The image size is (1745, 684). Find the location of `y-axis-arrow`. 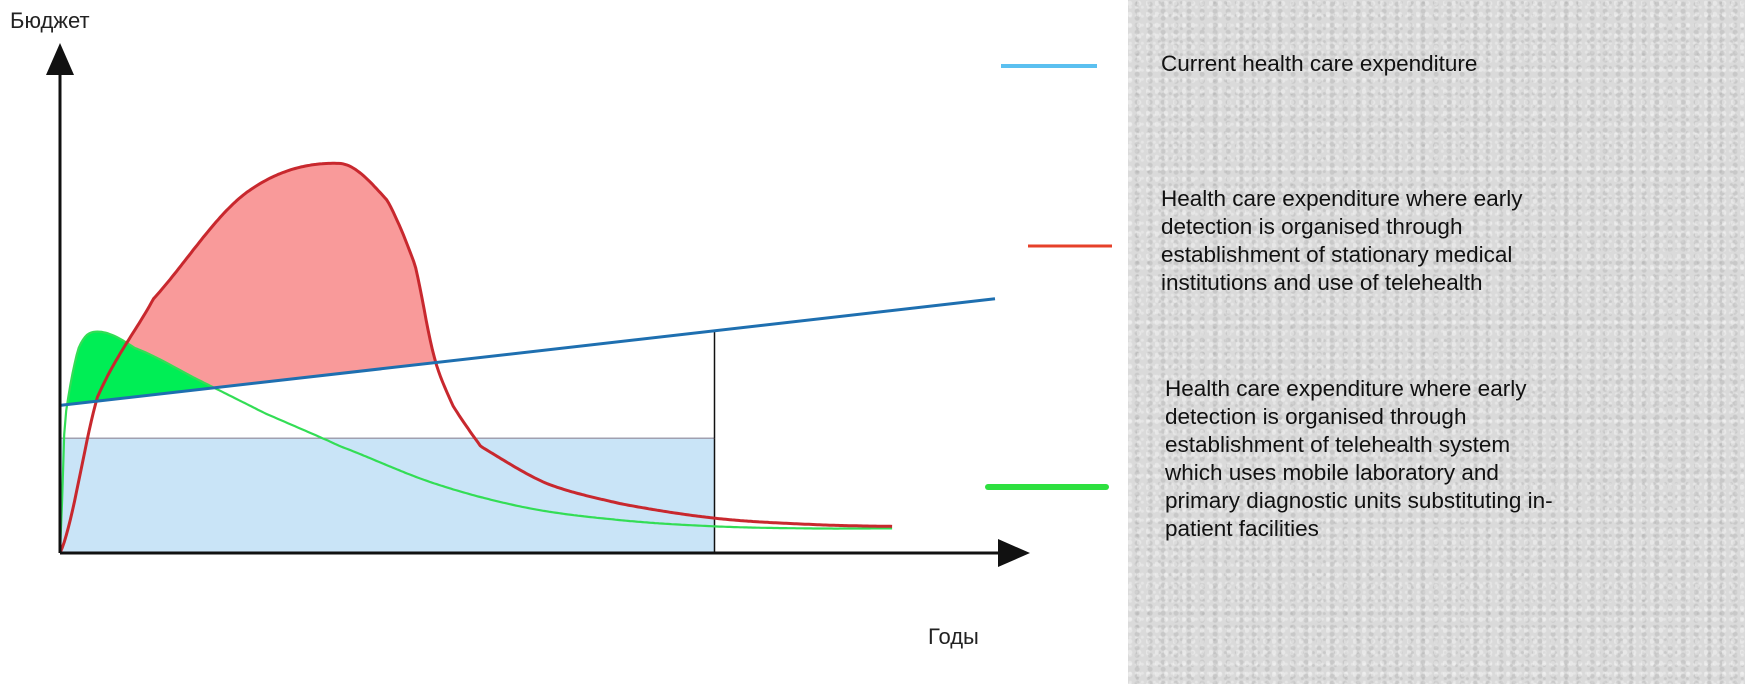

y-axis-arrow is located at coordinates (60, 59).